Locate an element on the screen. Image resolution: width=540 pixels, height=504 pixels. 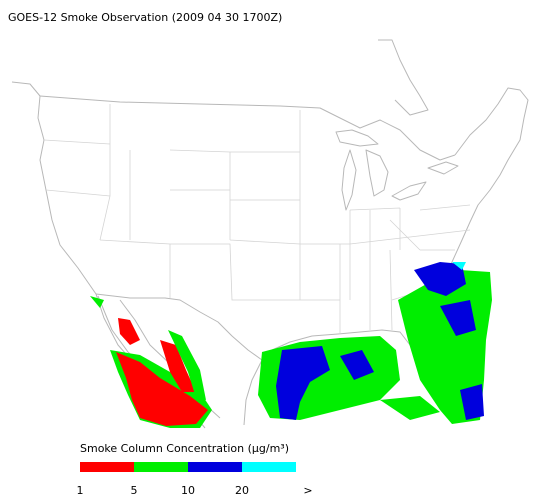
colorbar-tick-label: > is located at coordinates (307, 490).